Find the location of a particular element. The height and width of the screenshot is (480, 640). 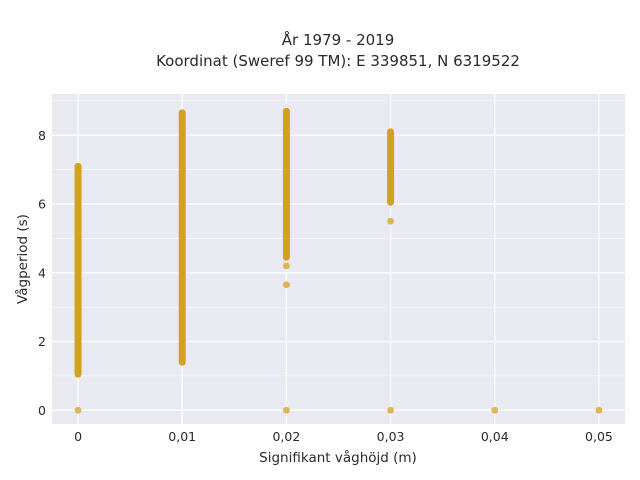

x-axis-label: Signifikant våghöjd (m) is located at coordinates (338, 457).